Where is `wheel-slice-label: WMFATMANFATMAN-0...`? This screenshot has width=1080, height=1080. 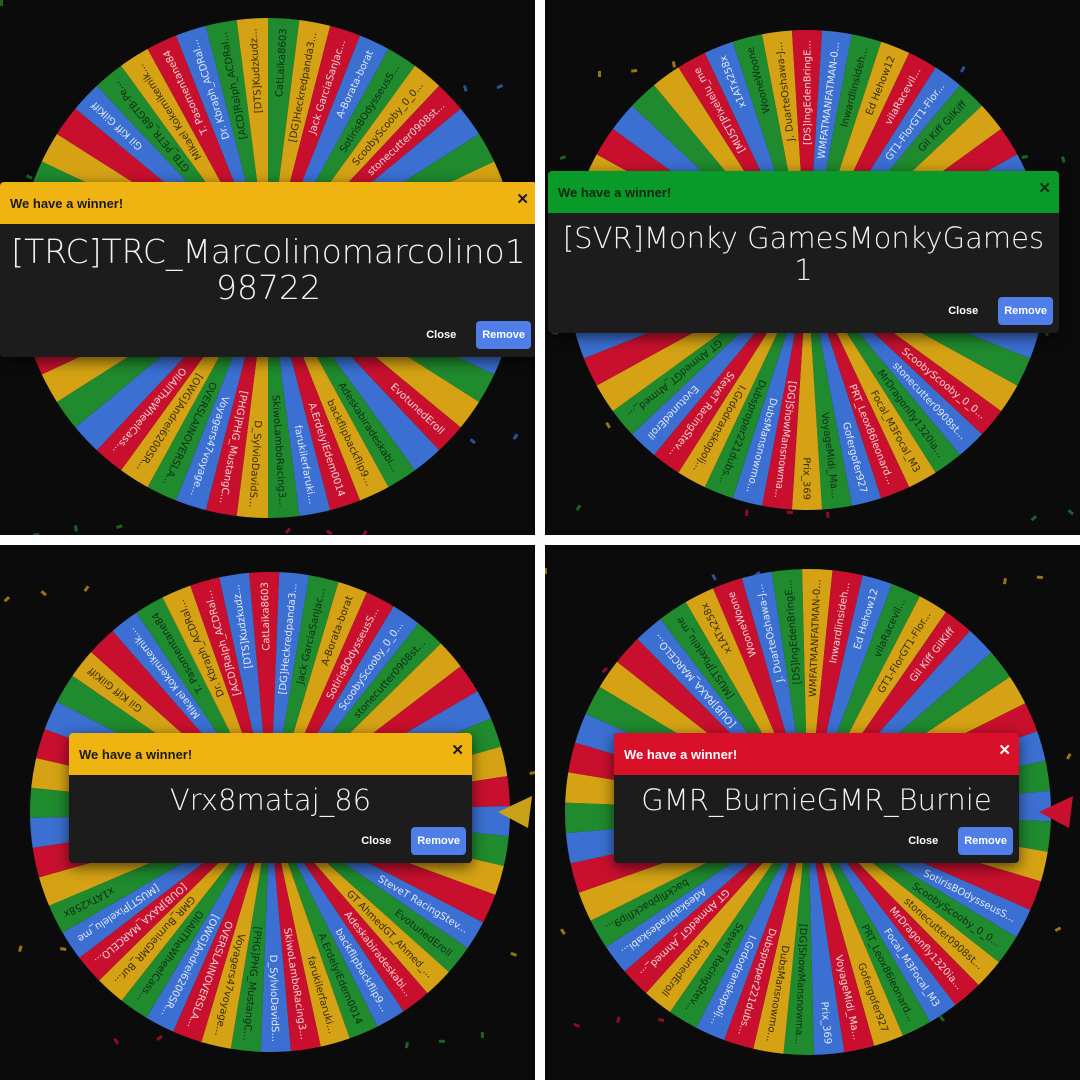
wheel-slice-label: WMFATMANFATMAN-0... is located at coordinates (816, 638).